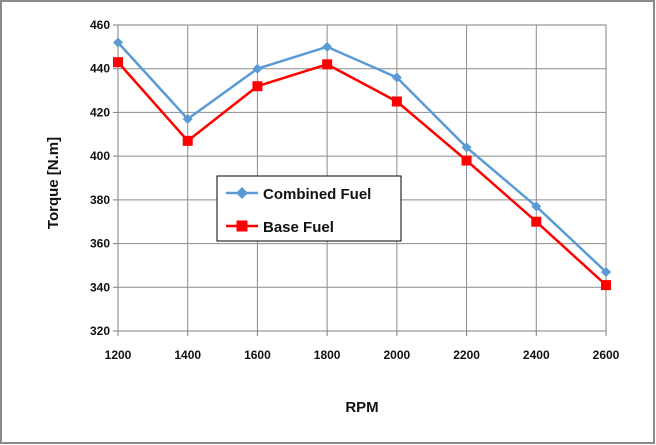  Describe the element at coordinates (100, 69) in the screenshot. I see `y-tick-label-6: 440` at that location.